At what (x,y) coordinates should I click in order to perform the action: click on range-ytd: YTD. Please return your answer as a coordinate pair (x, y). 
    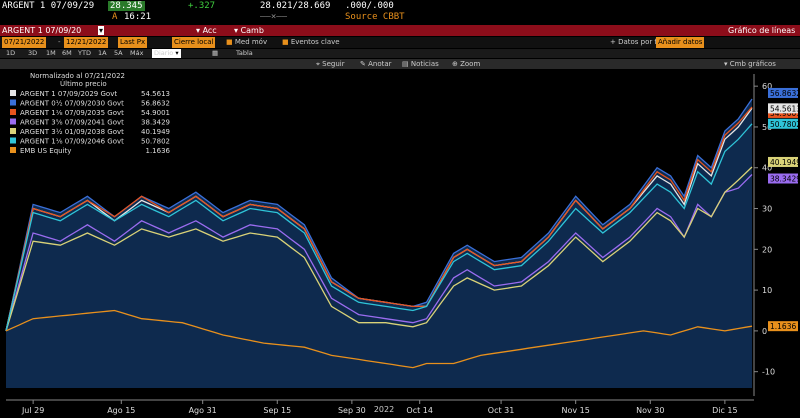
    Looking at the image, I should click on (84, 53).